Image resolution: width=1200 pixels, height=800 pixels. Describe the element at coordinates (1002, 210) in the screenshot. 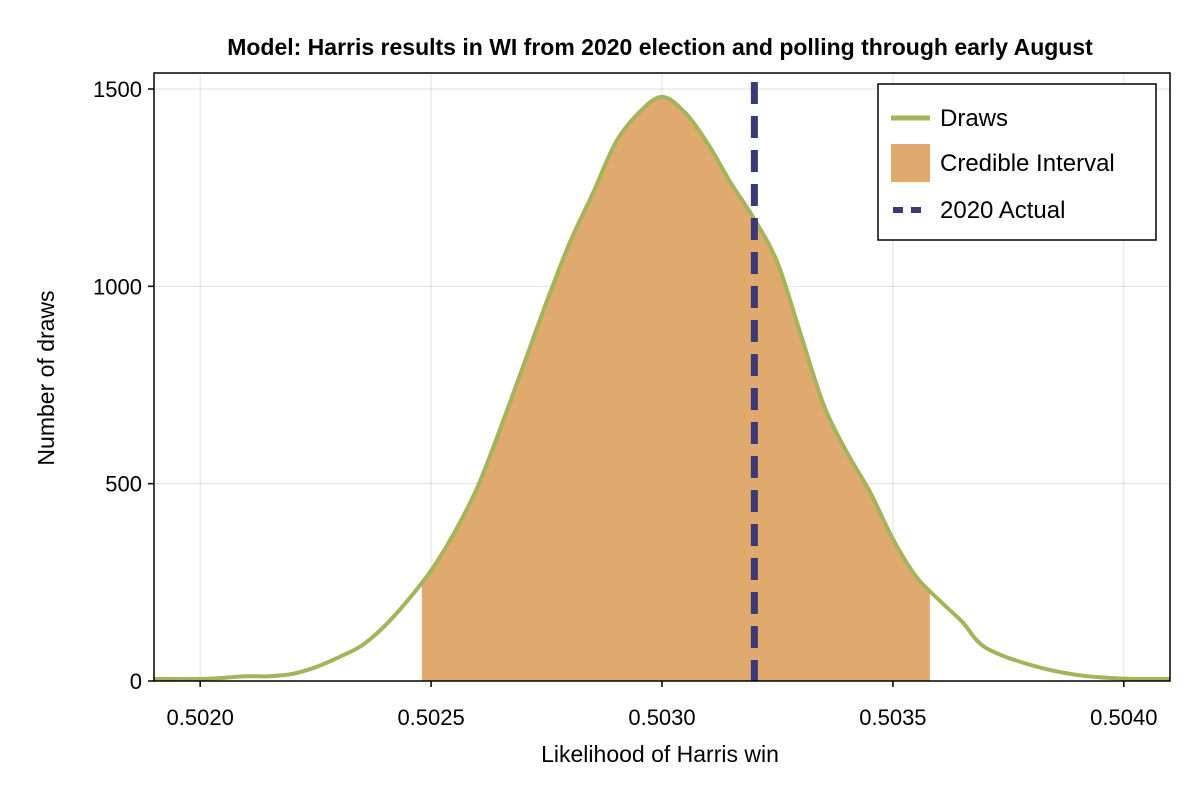

I see `legend-label-2020-actual: 2020 Actual` at that location.